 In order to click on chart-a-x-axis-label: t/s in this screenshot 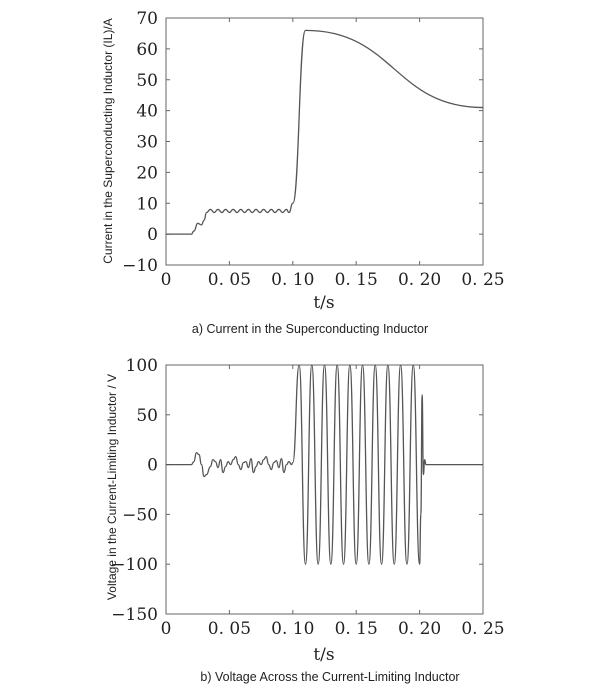, I will do `click(323, 303)`.